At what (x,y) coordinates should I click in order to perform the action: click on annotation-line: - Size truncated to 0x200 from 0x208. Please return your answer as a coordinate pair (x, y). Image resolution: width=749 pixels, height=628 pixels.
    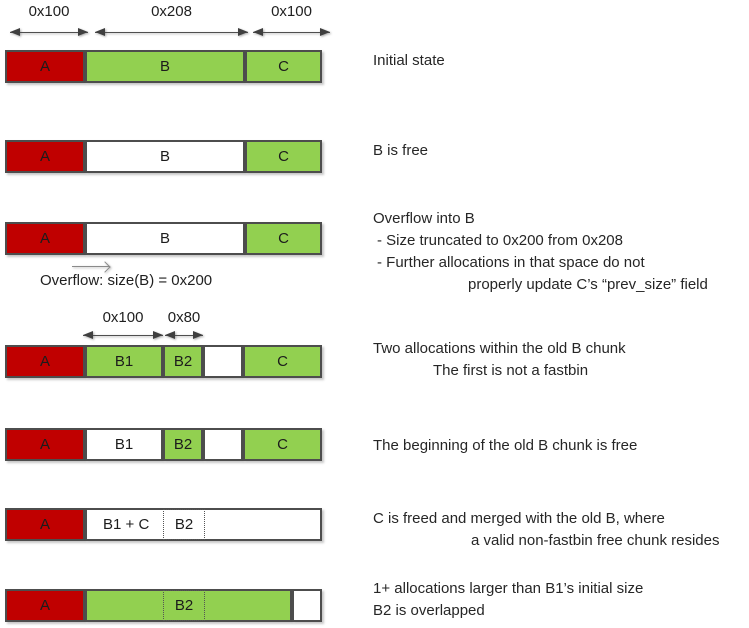
    Looking at the image, I should click on (500, 240).